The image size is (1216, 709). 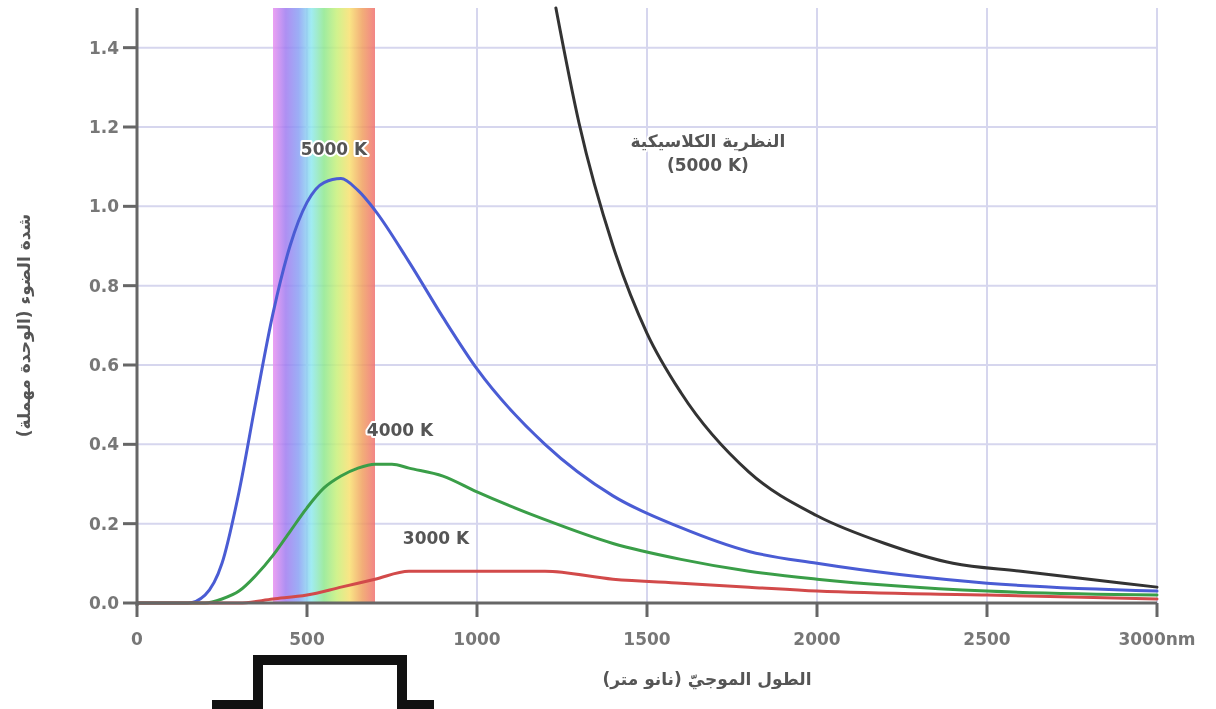 What do you see at coordinates (987, 639) in the screenshot?
I see `x-tick-label: 2500` at bounding box center [987, 639].